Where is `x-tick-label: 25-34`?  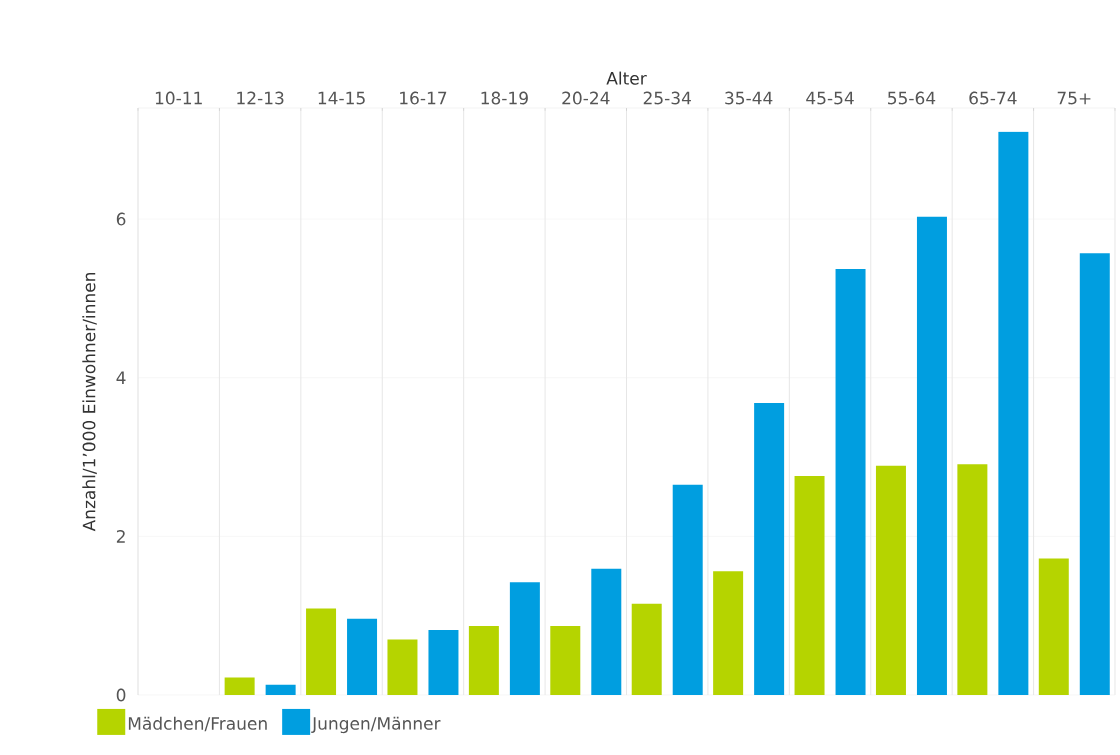 x-tick-label: 25-34 is located at coordinates (667, 98).